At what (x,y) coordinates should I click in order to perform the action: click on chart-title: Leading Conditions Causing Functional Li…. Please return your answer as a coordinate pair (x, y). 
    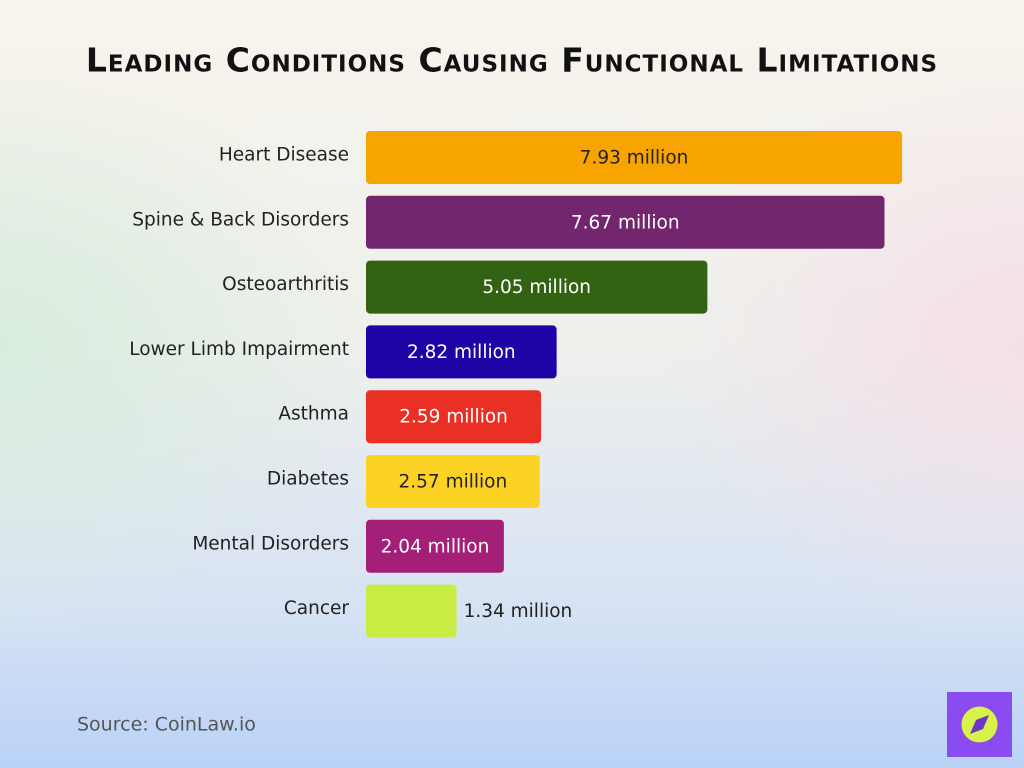
    Looking at the image, I should click on (512, 60).